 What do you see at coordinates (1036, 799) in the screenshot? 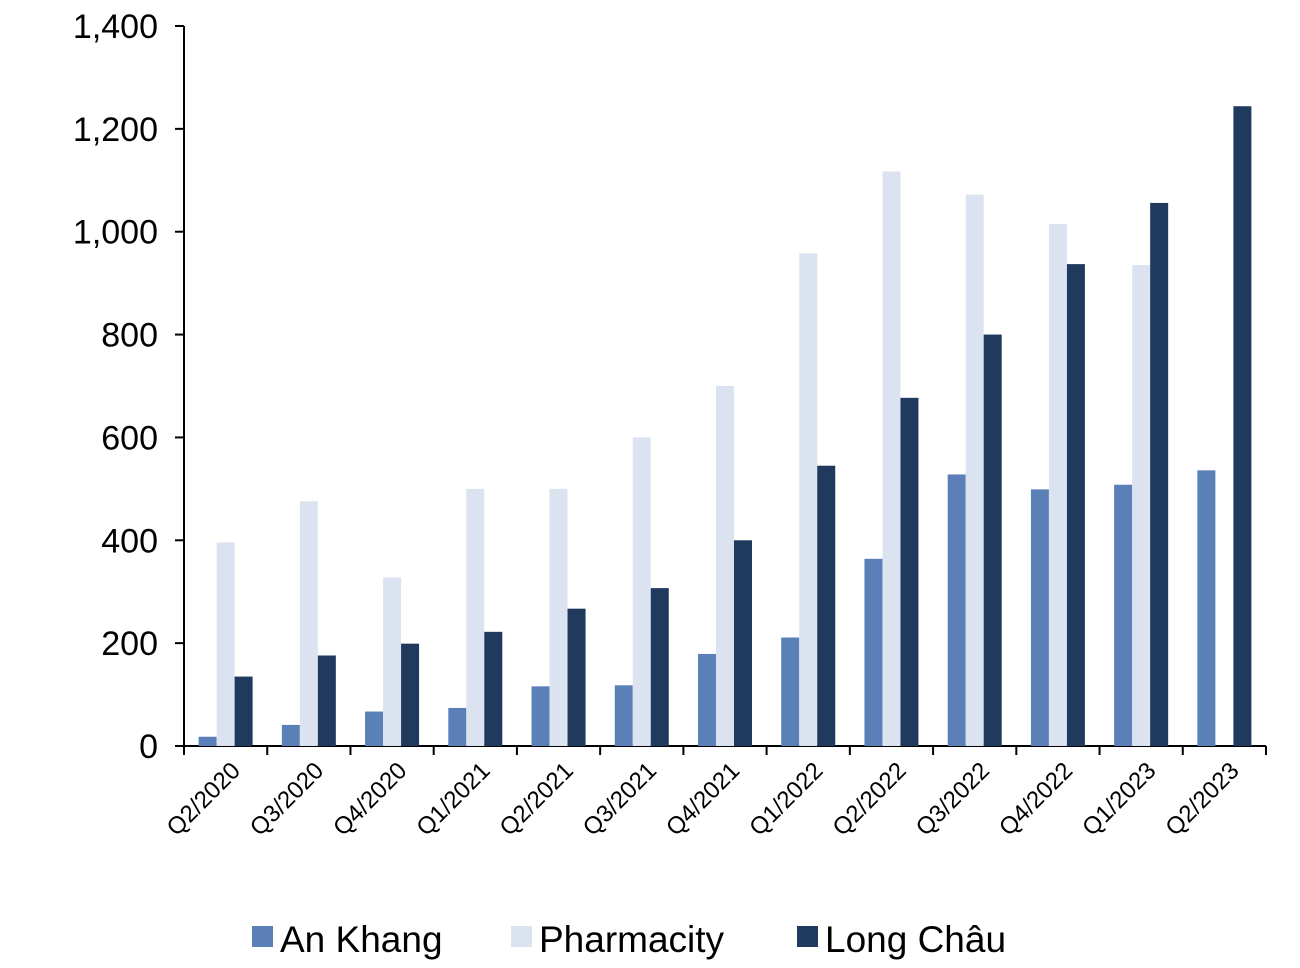
I see `x-tick-label: Q4/2022` at bounding box center [1036, 799].